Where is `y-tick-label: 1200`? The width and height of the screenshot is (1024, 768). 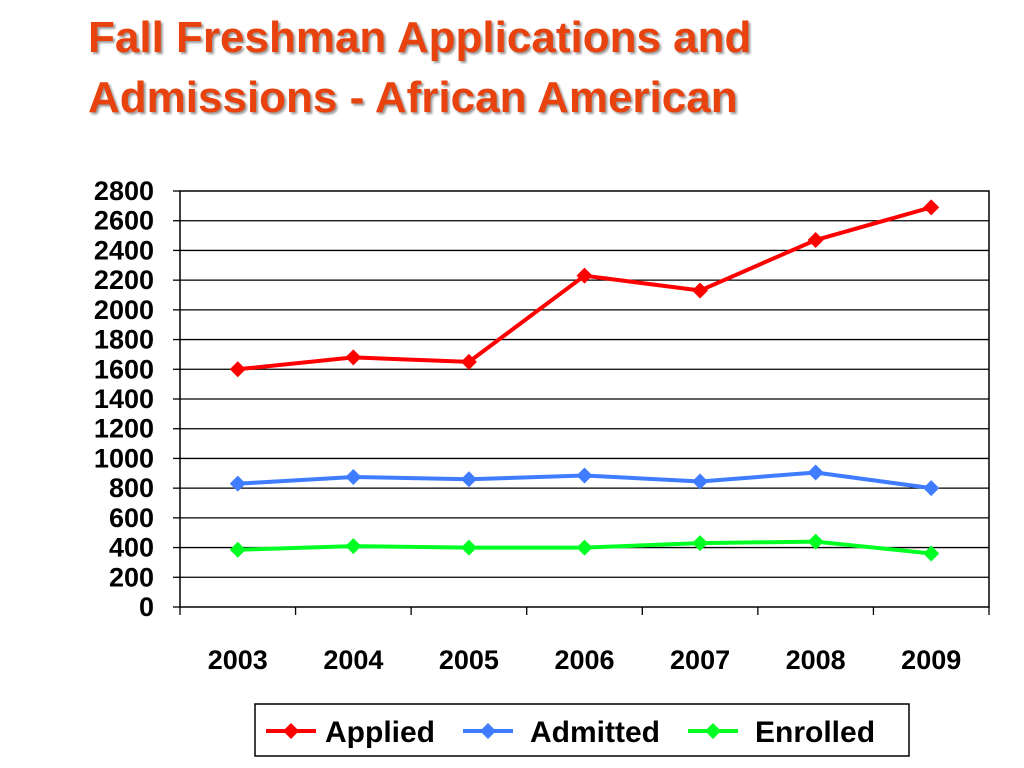 y-tick-label: 1200 is located at coordinates (124, 429).